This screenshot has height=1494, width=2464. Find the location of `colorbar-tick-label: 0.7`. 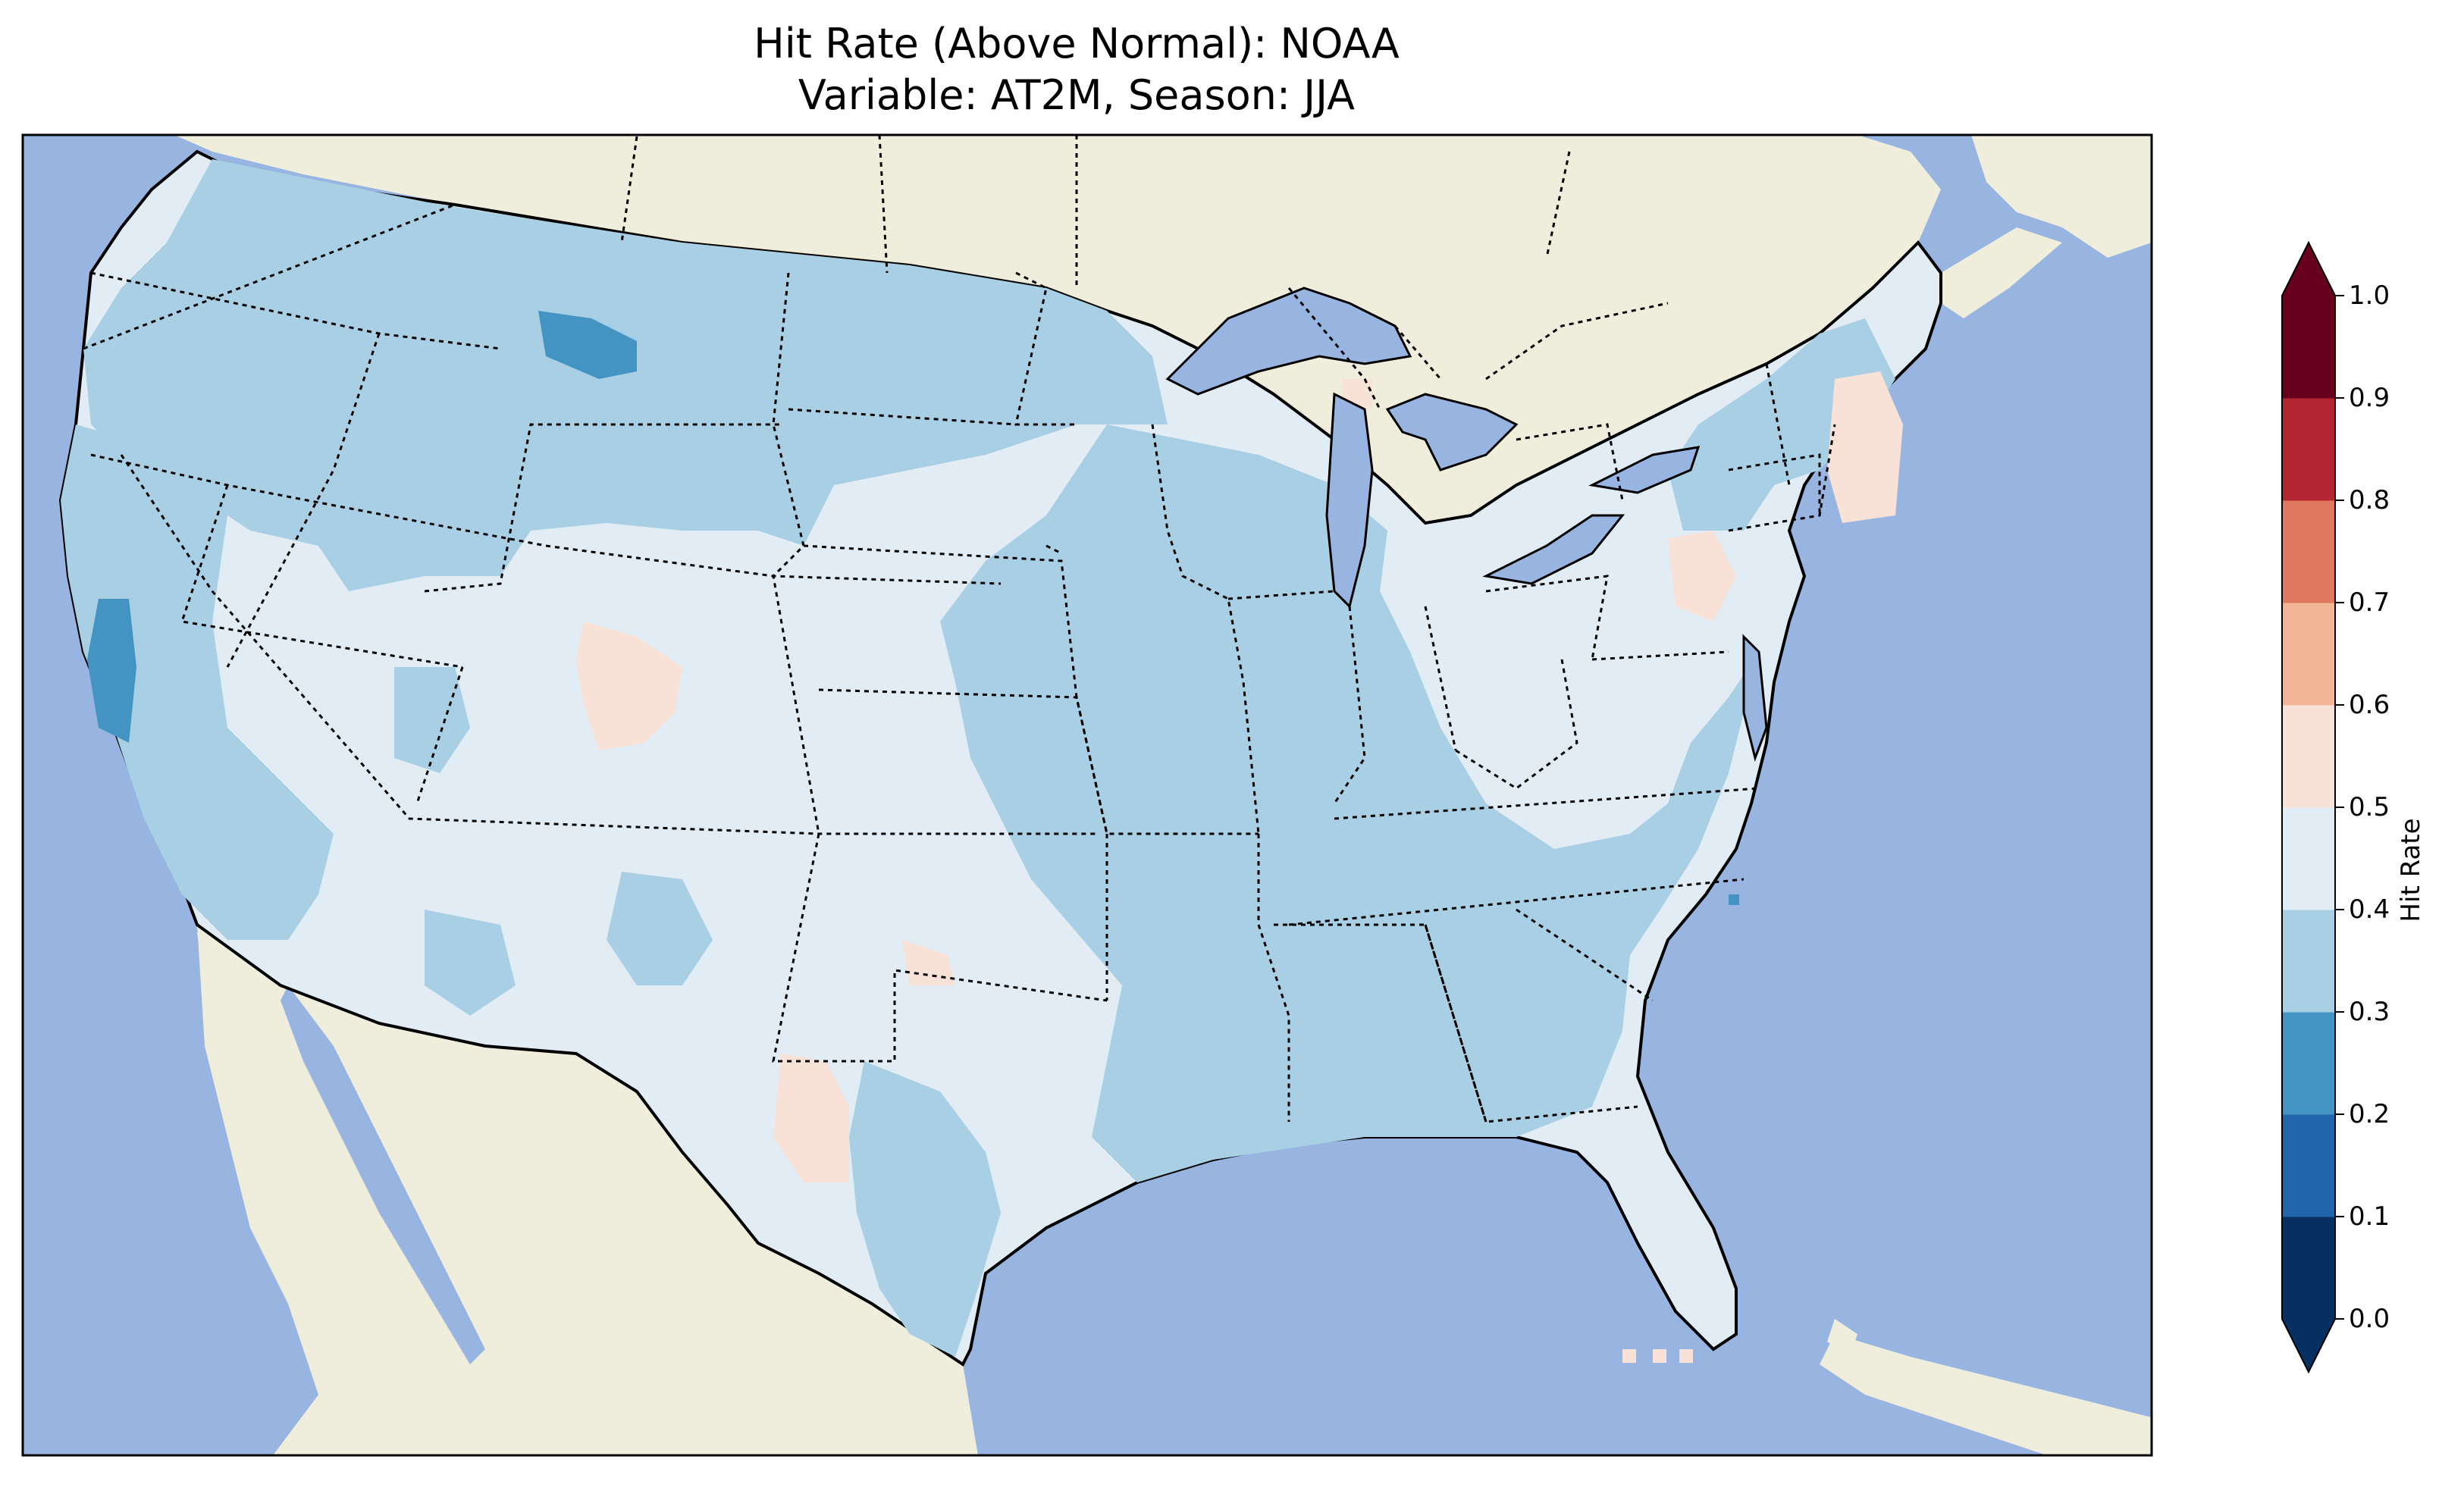

colorbar-tick-label: 0.7 is located at coordinates (2370, 602).